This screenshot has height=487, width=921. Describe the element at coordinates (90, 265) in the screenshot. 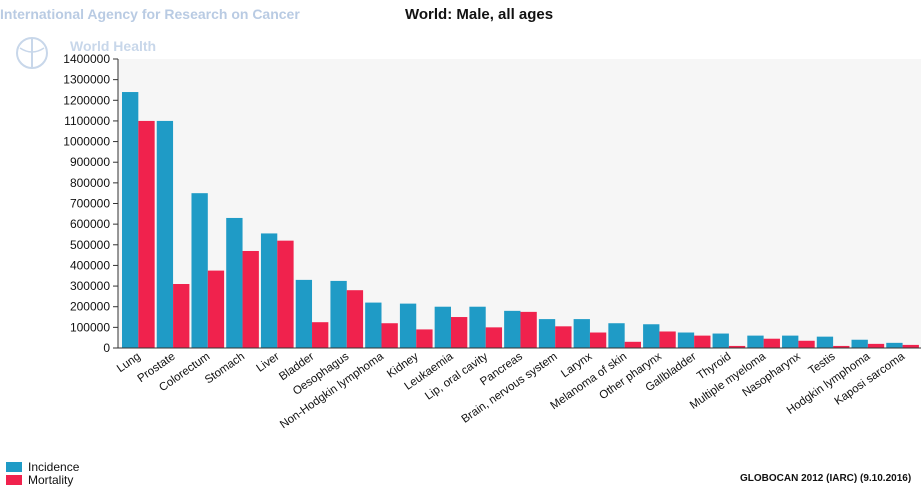

I see `y-tick-label: 400000` at that location.